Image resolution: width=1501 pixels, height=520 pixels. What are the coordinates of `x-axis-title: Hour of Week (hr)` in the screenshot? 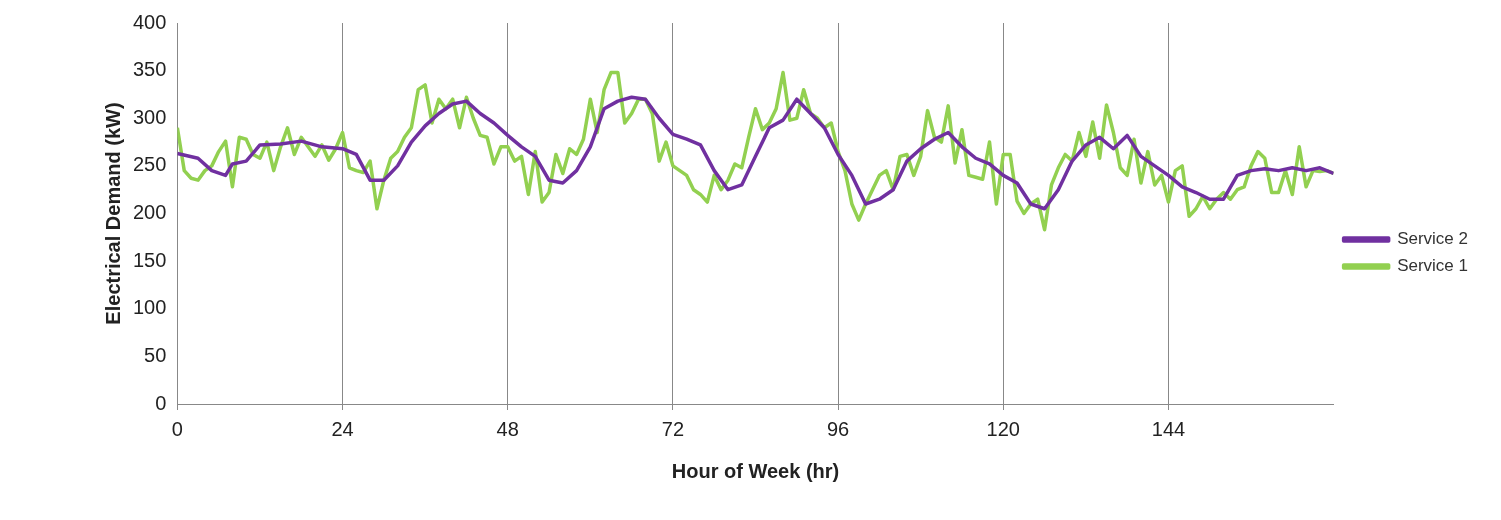 It's located at (755, 470).